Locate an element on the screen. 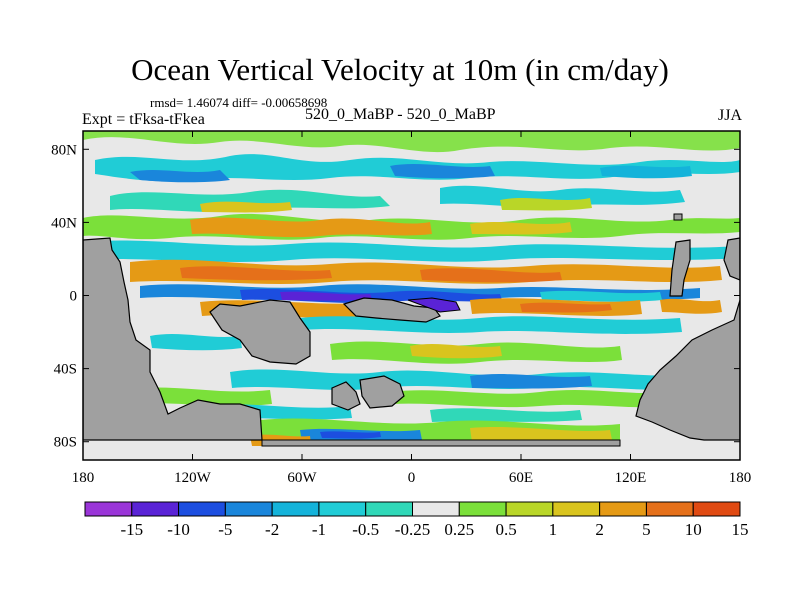 This screenshot has height=600, width=800. colorbar-label: -5 is located at coordinates (225, 529).